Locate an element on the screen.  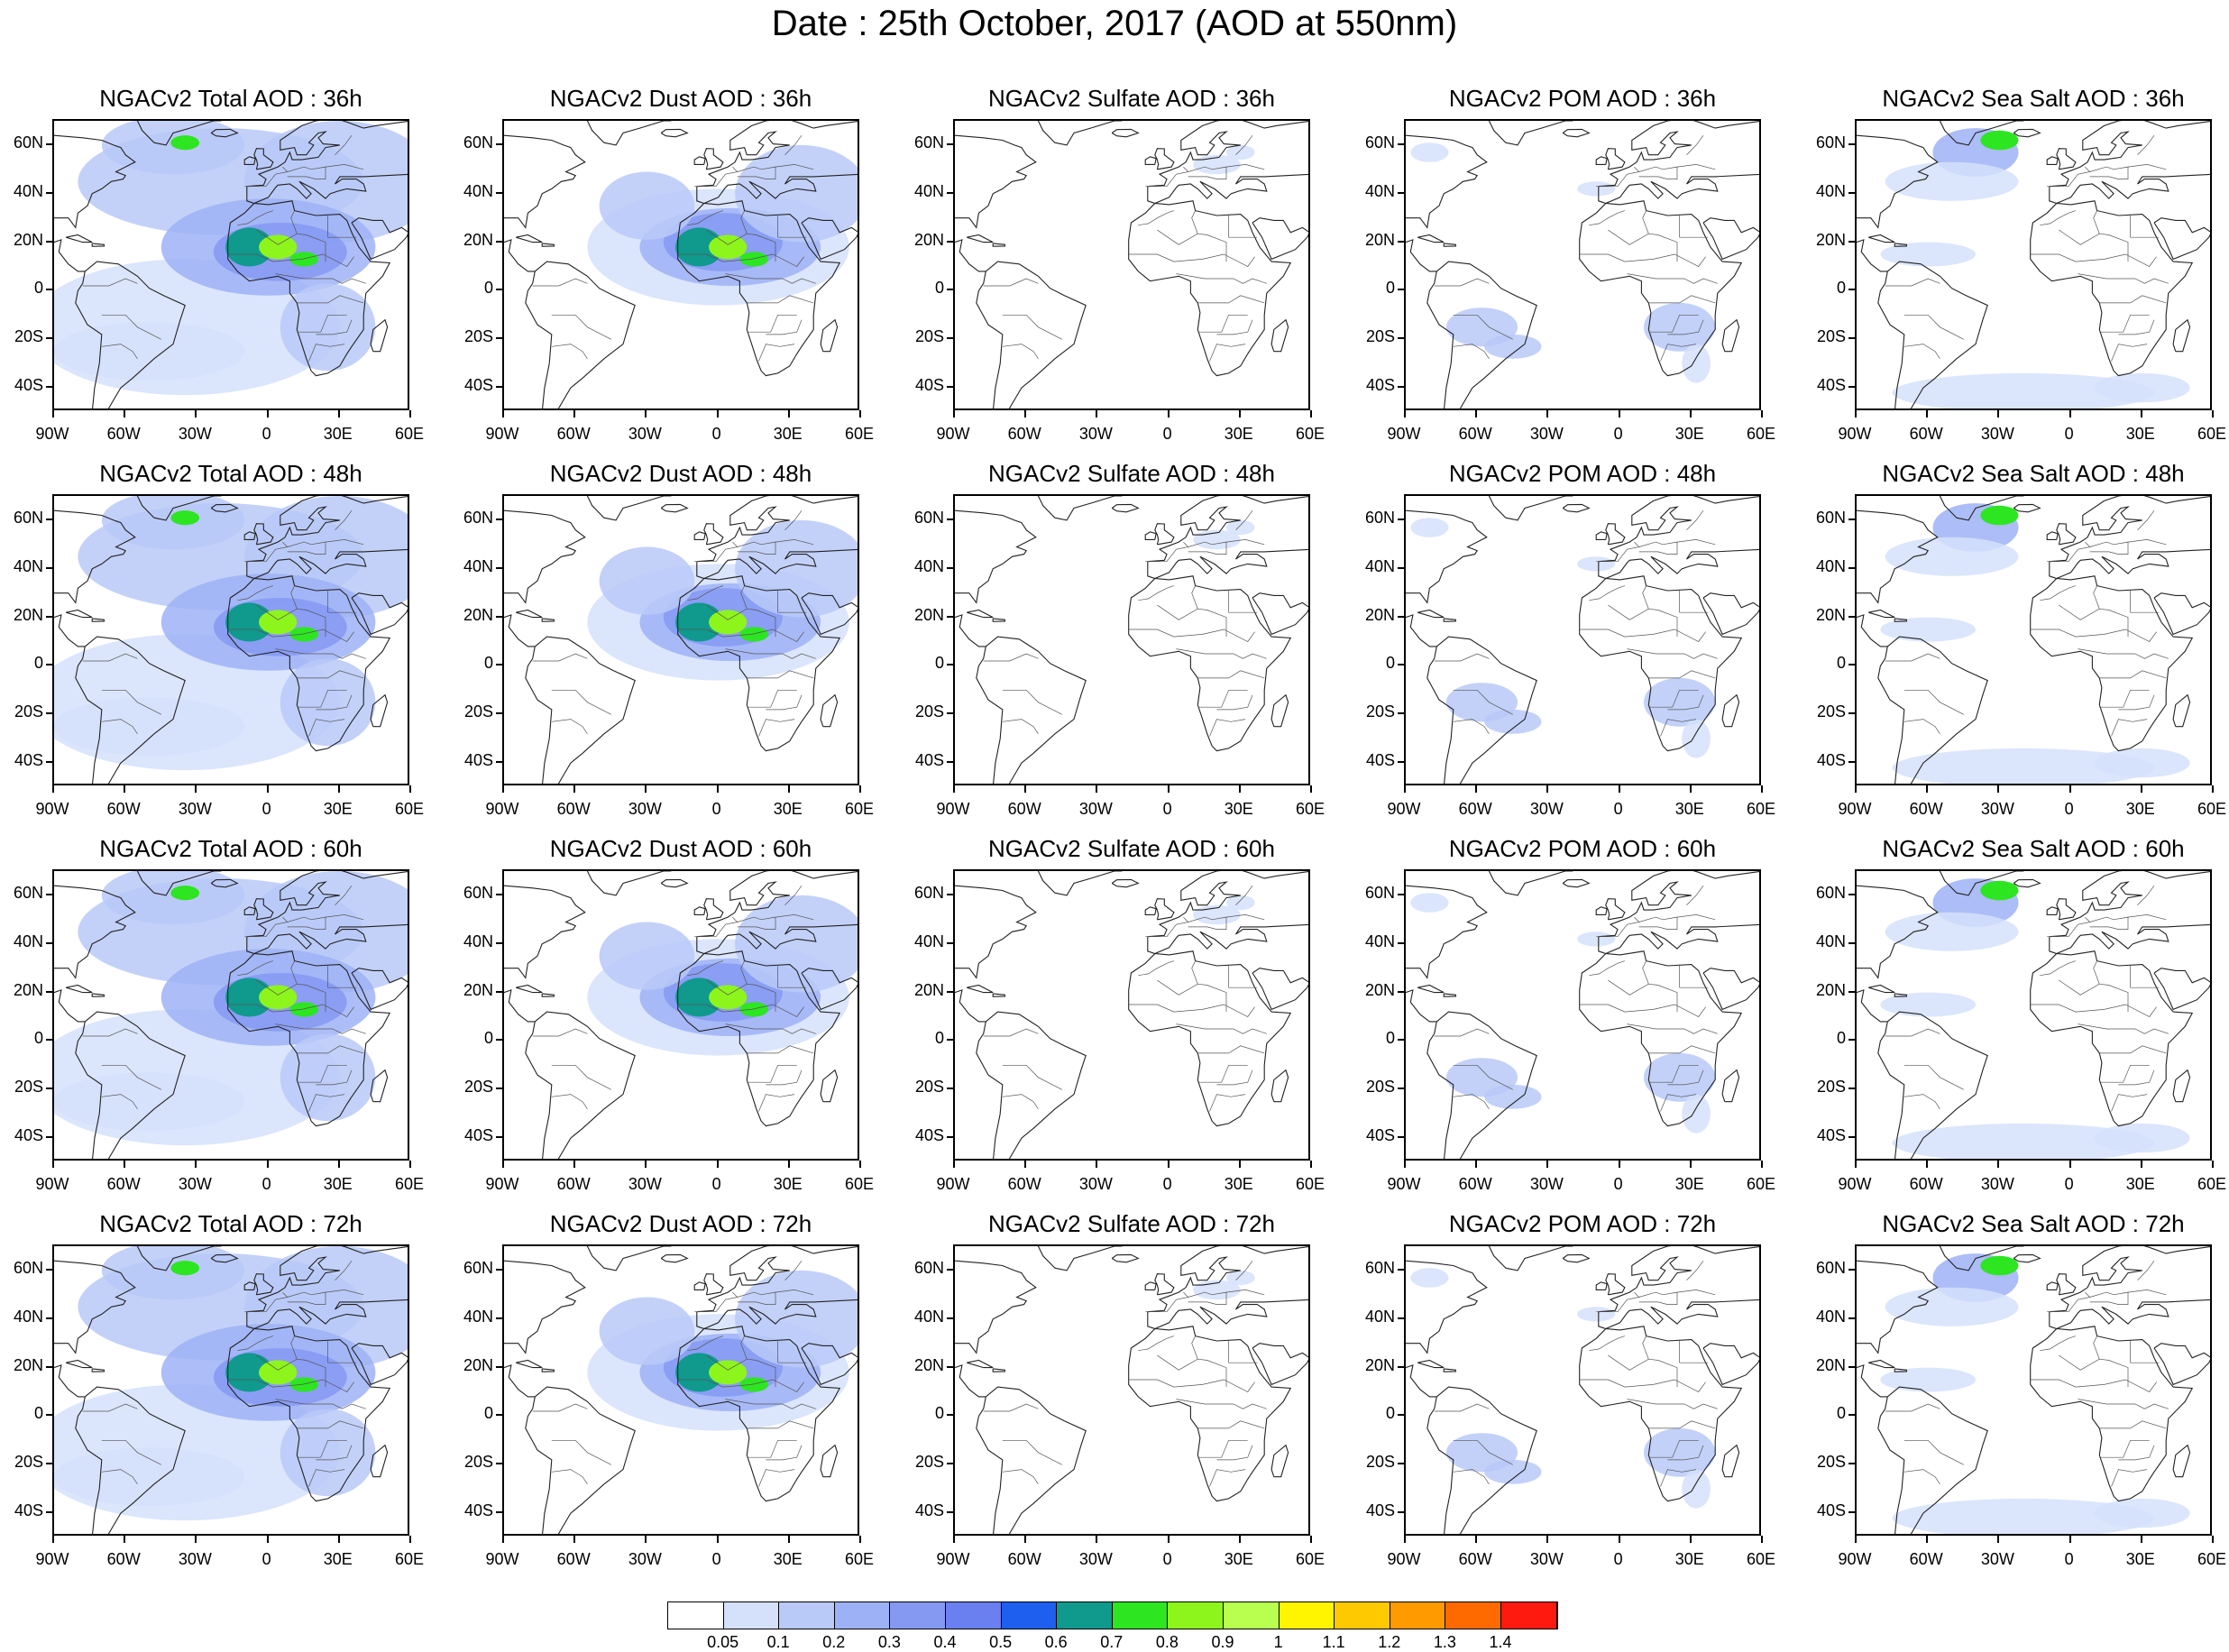
lat-label: 40S is located at coordinates (1380, 386).